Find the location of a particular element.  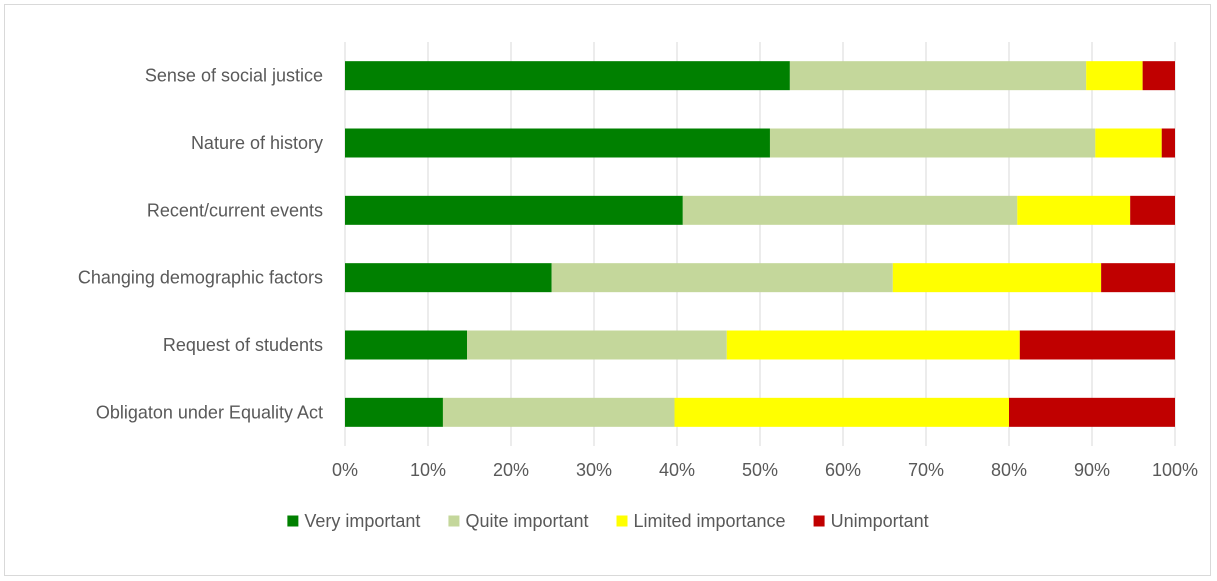

x-tick-label: 80% is located at coordinates (1009, 470).